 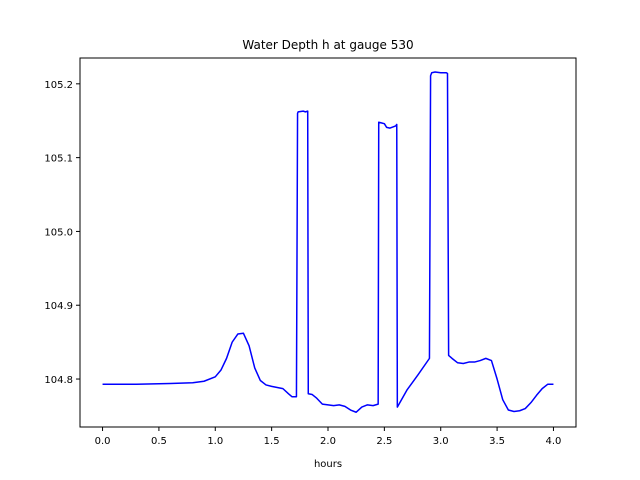 What do you see at coordinates (58, 380) in the screenshot?
I see `y-tick-label: 104.8` at bounding box center [58, 380].